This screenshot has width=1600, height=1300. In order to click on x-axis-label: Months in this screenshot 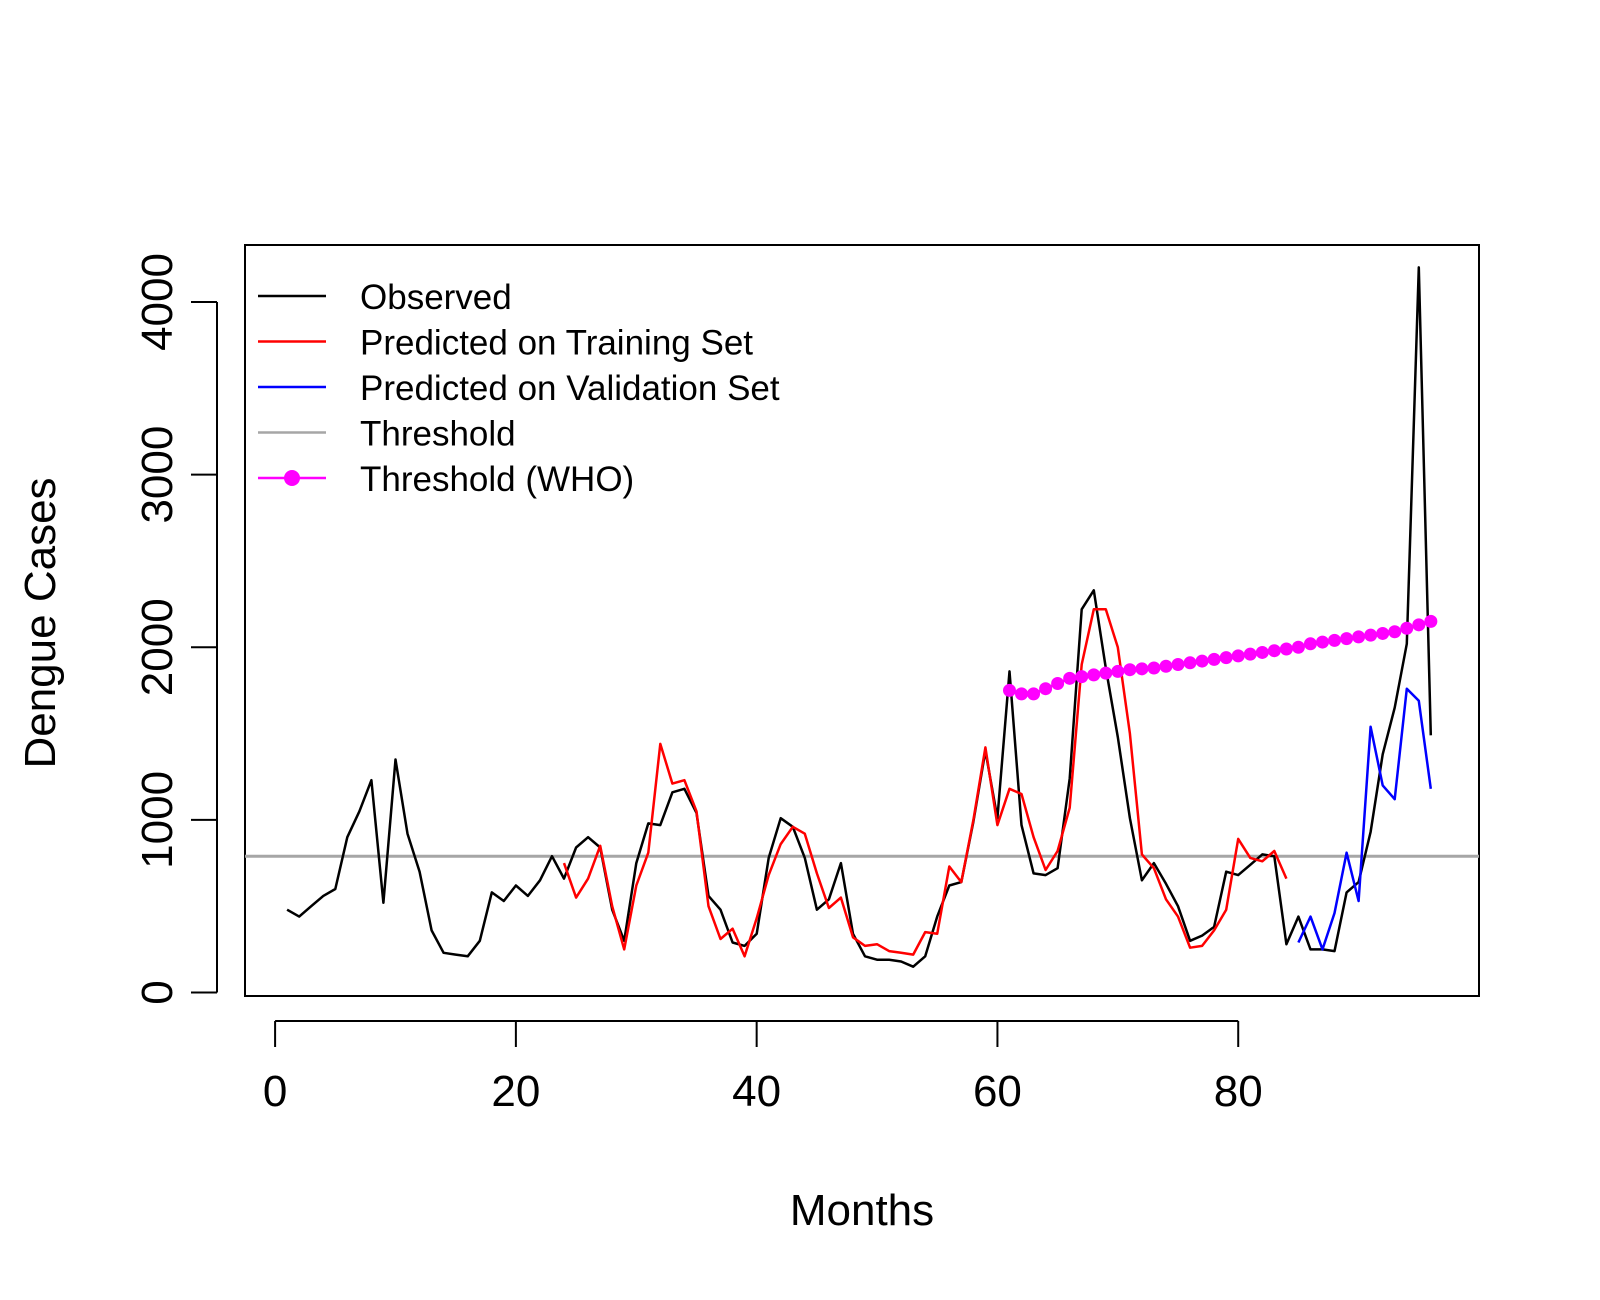, I will do `click(862, 1210)`.